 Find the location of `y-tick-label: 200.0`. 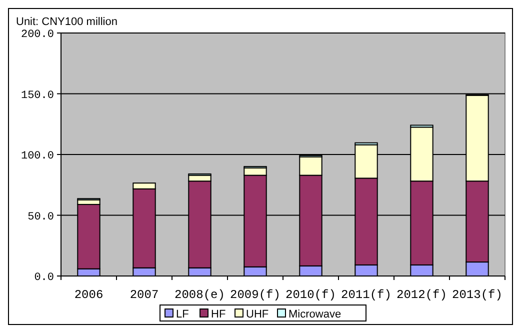

y-tick-label: 200.0 is located at coordinates (37, 35).